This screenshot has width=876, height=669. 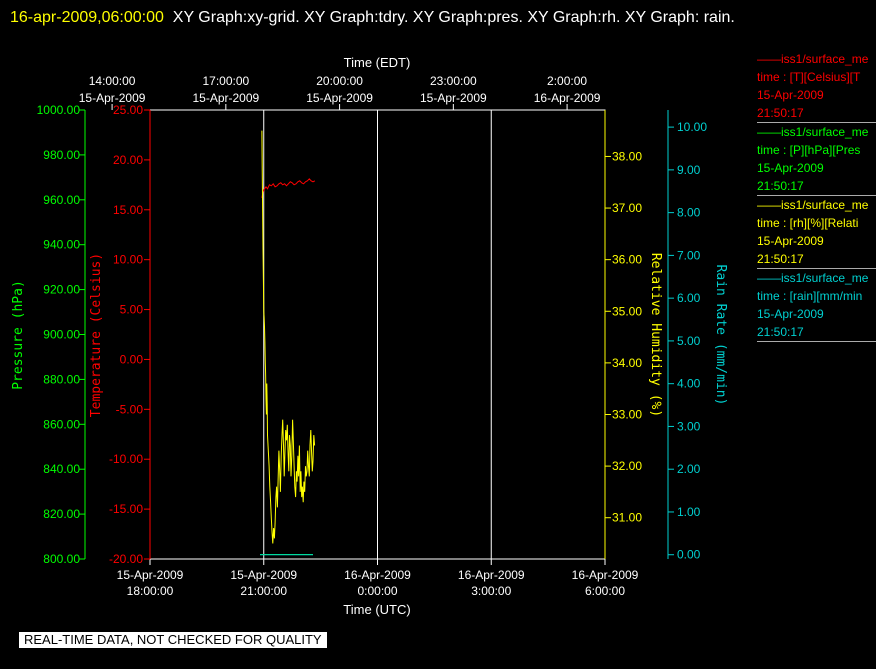 What do you see at coordinates (627, 208) in the screenshot?
I see `humidity-tick-label: 37.00` at bounding box center [627, 208].